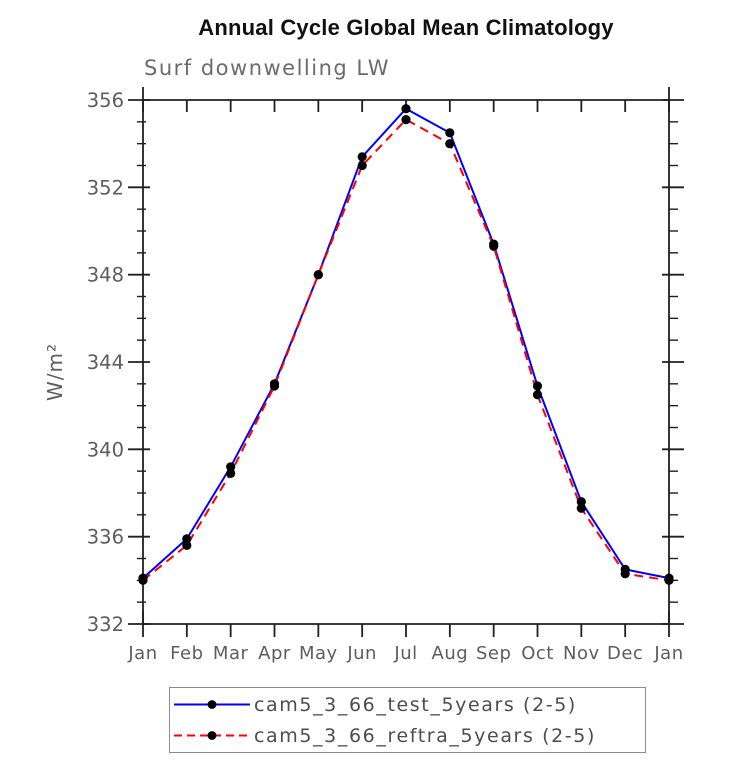  Describe the element at coordinates (274, 653) in the screenshot. I see `x-tick-label: Apr` at that location.